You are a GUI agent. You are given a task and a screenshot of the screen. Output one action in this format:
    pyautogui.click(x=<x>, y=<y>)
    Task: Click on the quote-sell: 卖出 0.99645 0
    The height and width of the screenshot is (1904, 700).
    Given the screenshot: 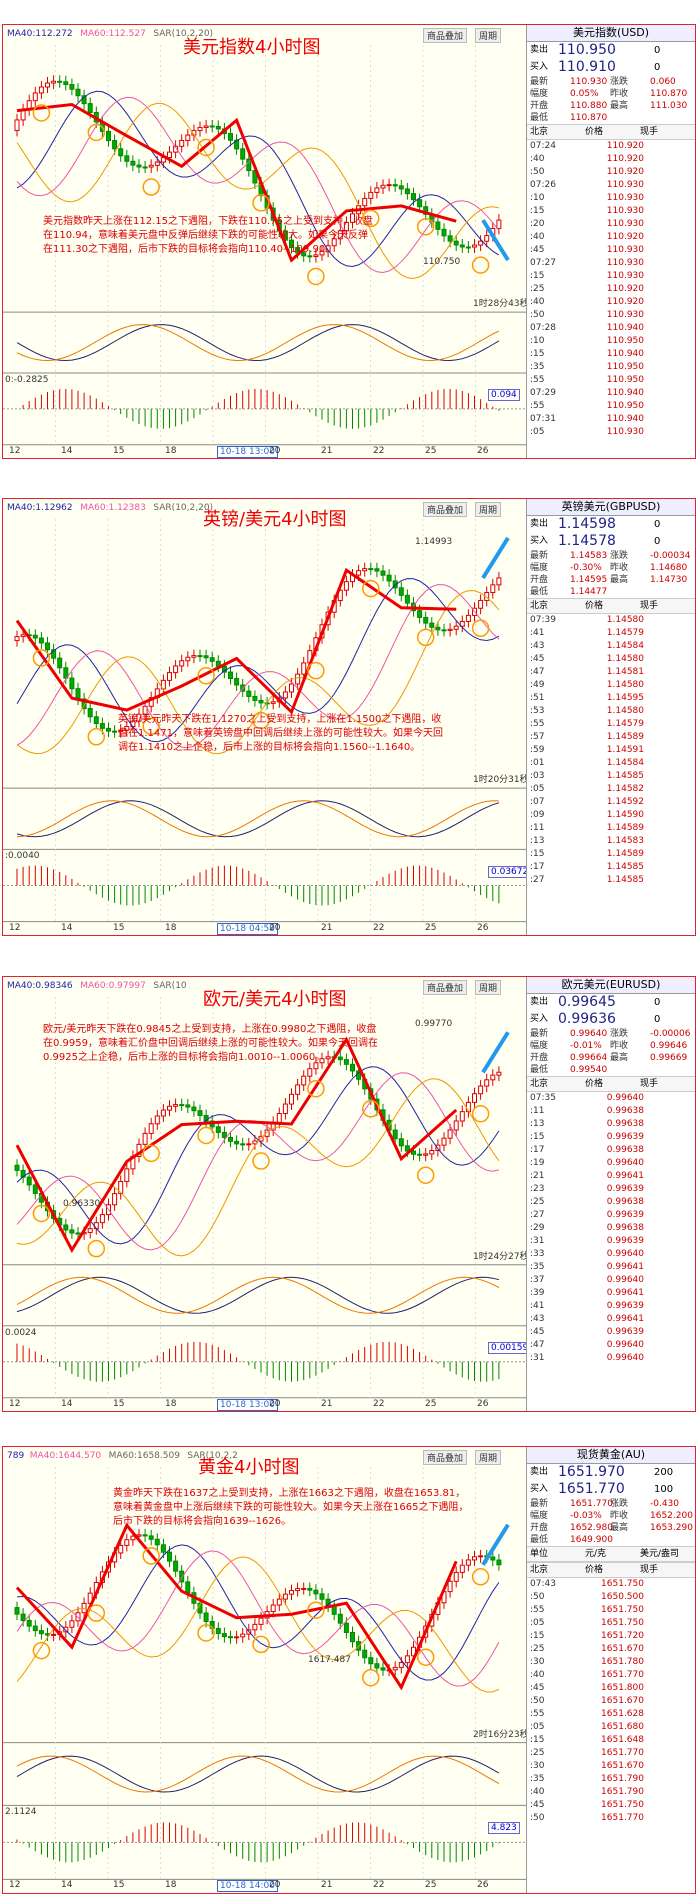 What is the action you would take?
    pyautogui.click(x=611, y=1002)
    